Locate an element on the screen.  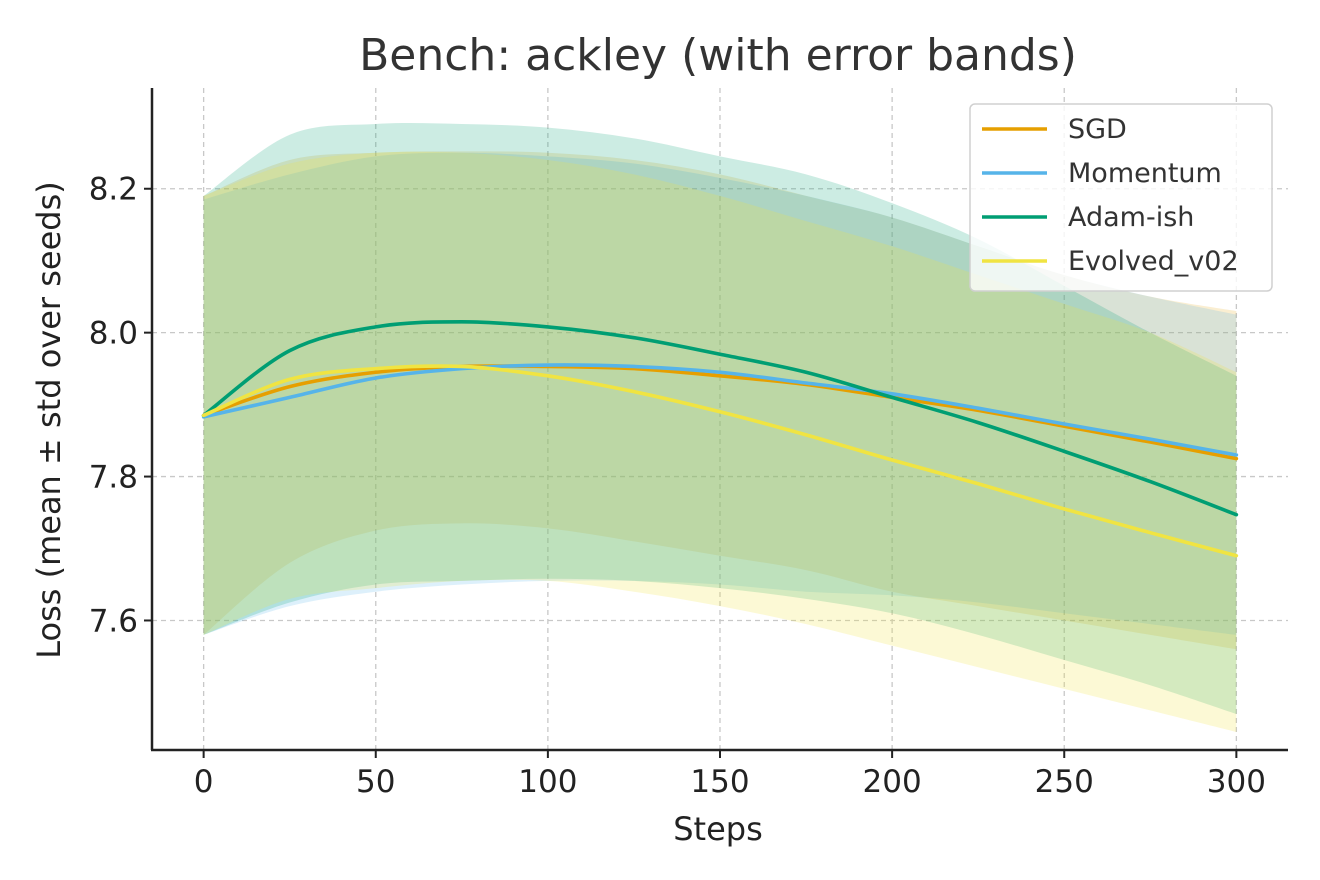
y-tick-label: 7.8 is located at coordinates (113, 478).